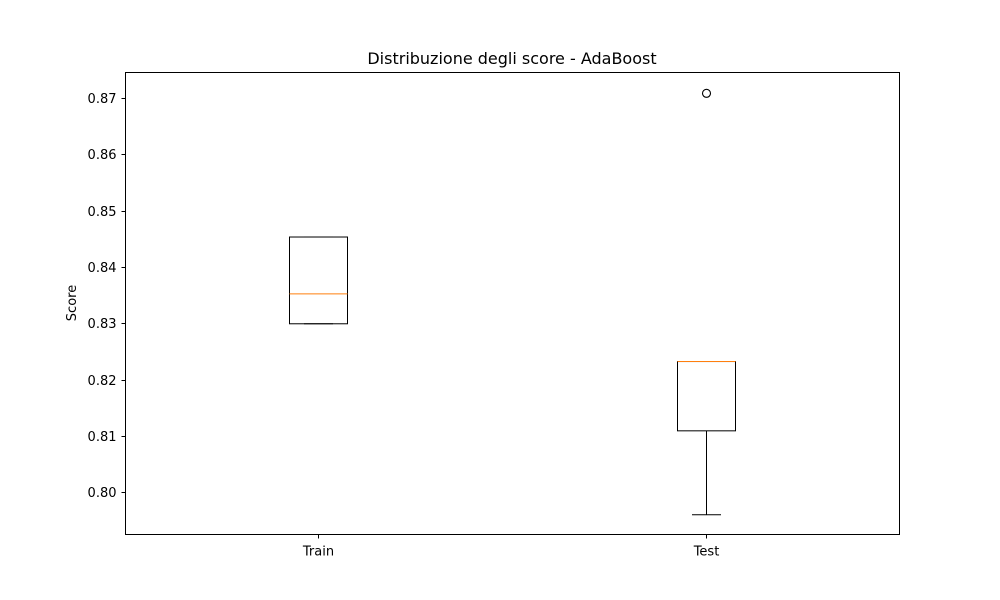  I want to click on y-tick-label: 0.81, so click(102, 437).